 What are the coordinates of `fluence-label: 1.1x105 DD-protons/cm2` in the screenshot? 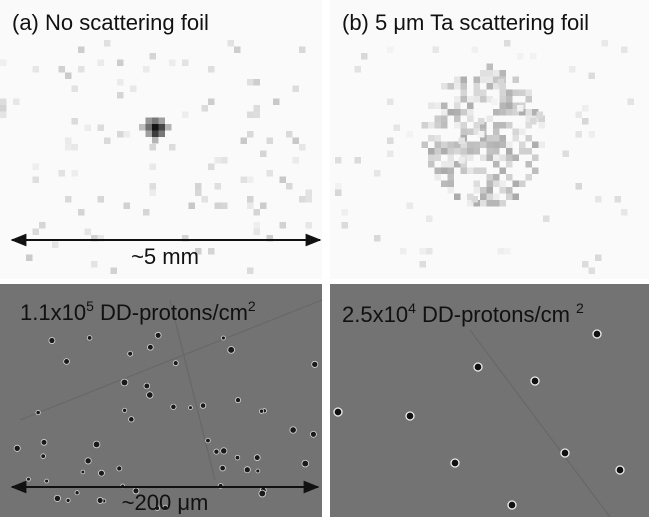 It's located at (138, 311).